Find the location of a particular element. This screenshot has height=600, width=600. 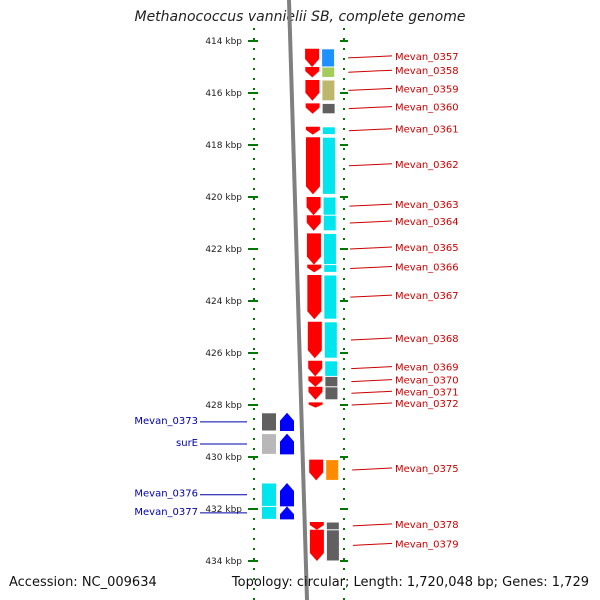

accession-label: Accession: NC_009634 is located at coordinates (83, 582).